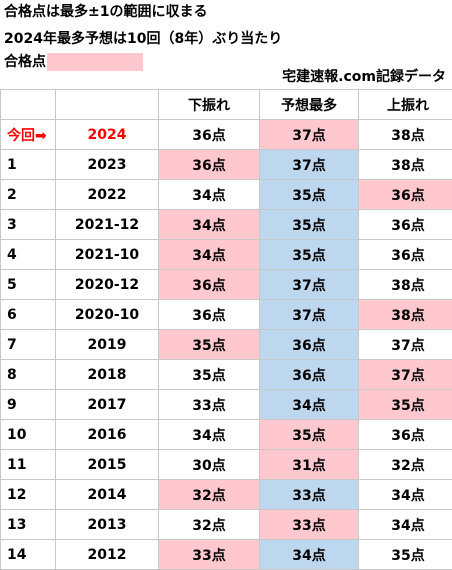  Describe the element at coordinates (28, 435) in the screenshot. I see `cell-number: 10` at that location.